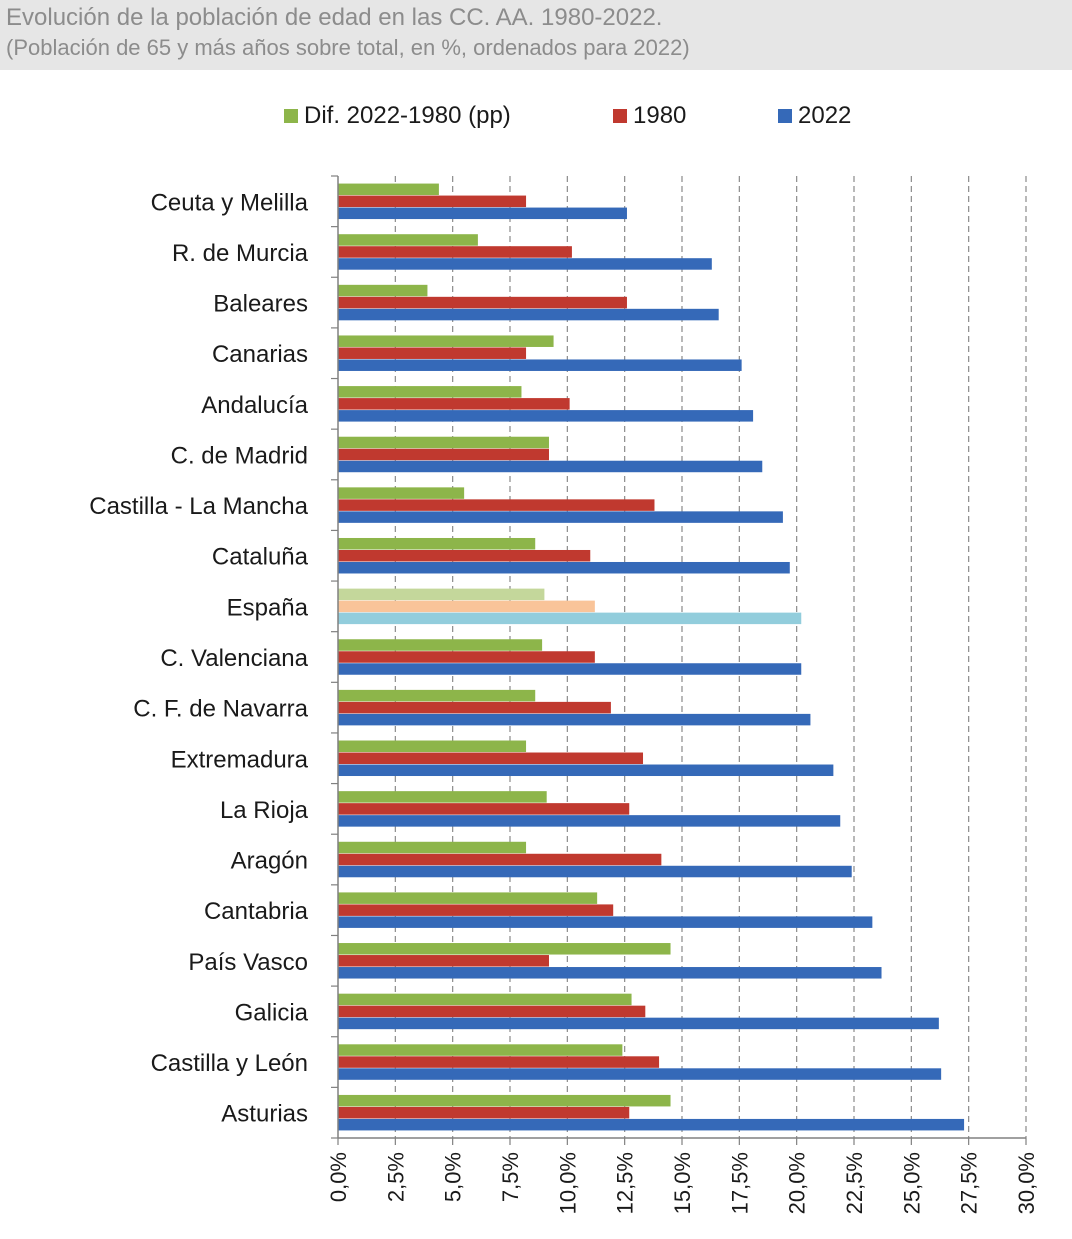  I want to click on bar-c-valenciana-dif-2022-1980-pp, so click(440, 645).